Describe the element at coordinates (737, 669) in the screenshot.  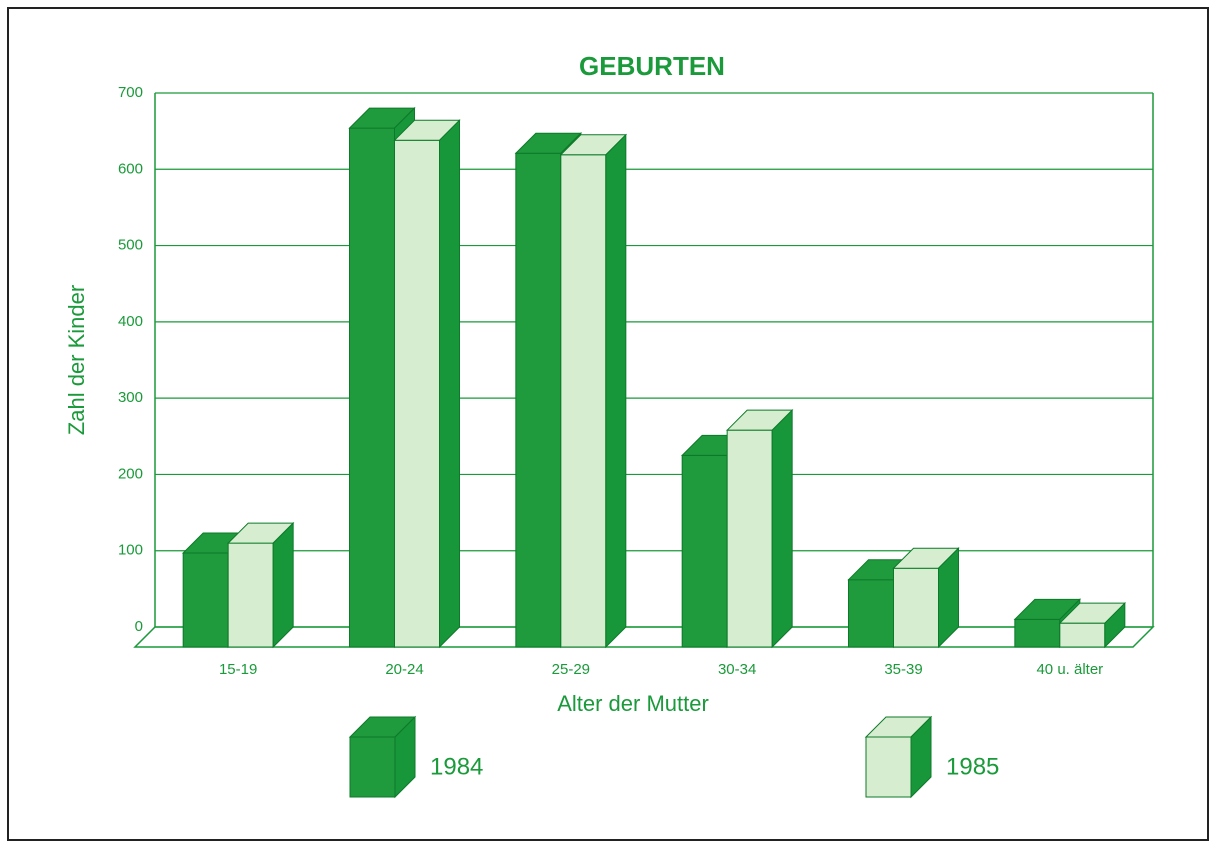
I see `x-tick-label: 30-34` at that location.